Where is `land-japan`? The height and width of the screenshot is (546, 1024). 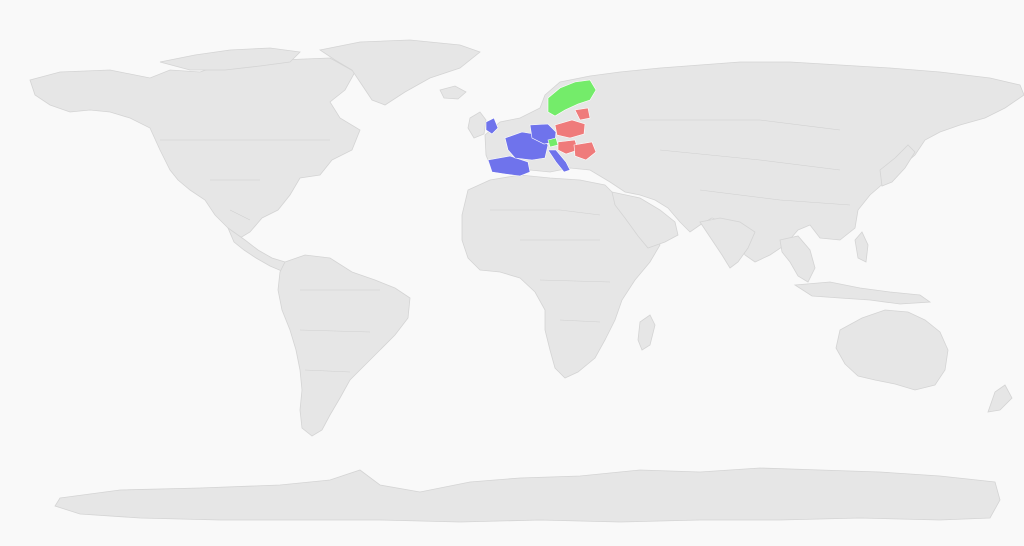
land-japan is located at coordinates (897, 165).